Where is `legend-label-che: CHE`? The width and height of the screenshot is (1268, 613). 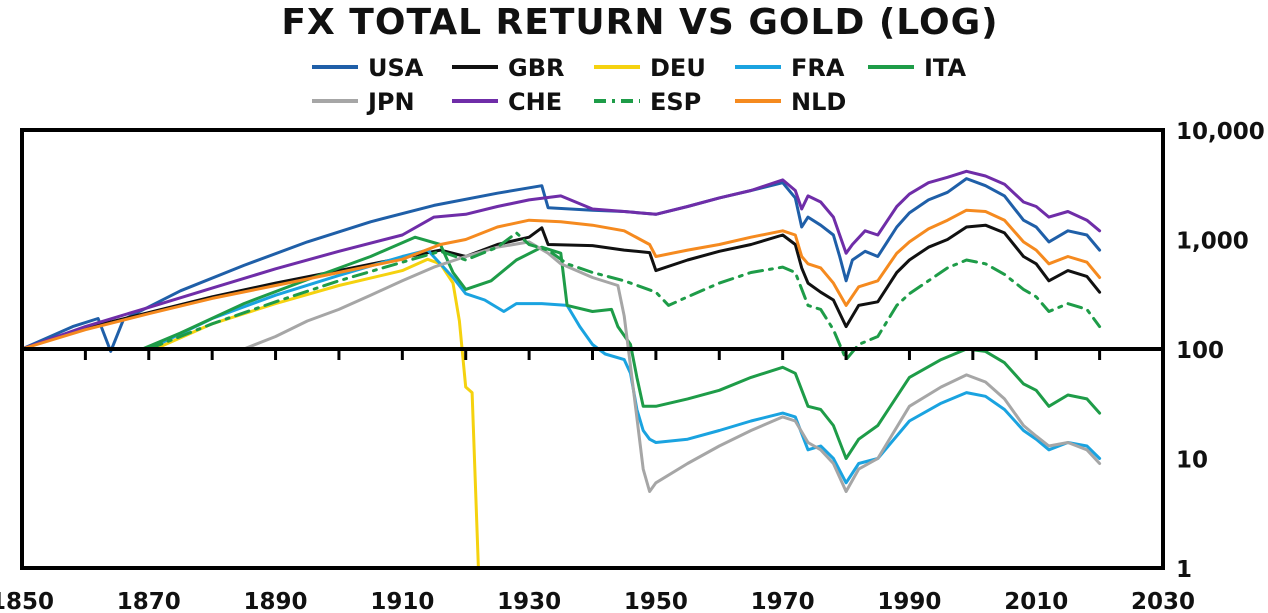
legend-label-che: CHE is located at coordinates (535, 102).